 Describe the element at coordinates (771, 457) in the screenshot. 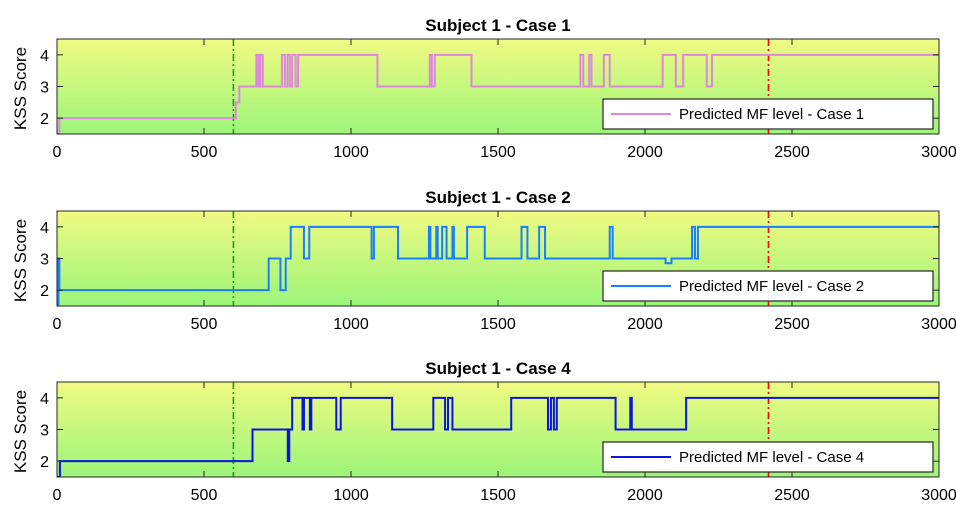

I see `legend-label: Predicted MF level - Case 4` at that location.